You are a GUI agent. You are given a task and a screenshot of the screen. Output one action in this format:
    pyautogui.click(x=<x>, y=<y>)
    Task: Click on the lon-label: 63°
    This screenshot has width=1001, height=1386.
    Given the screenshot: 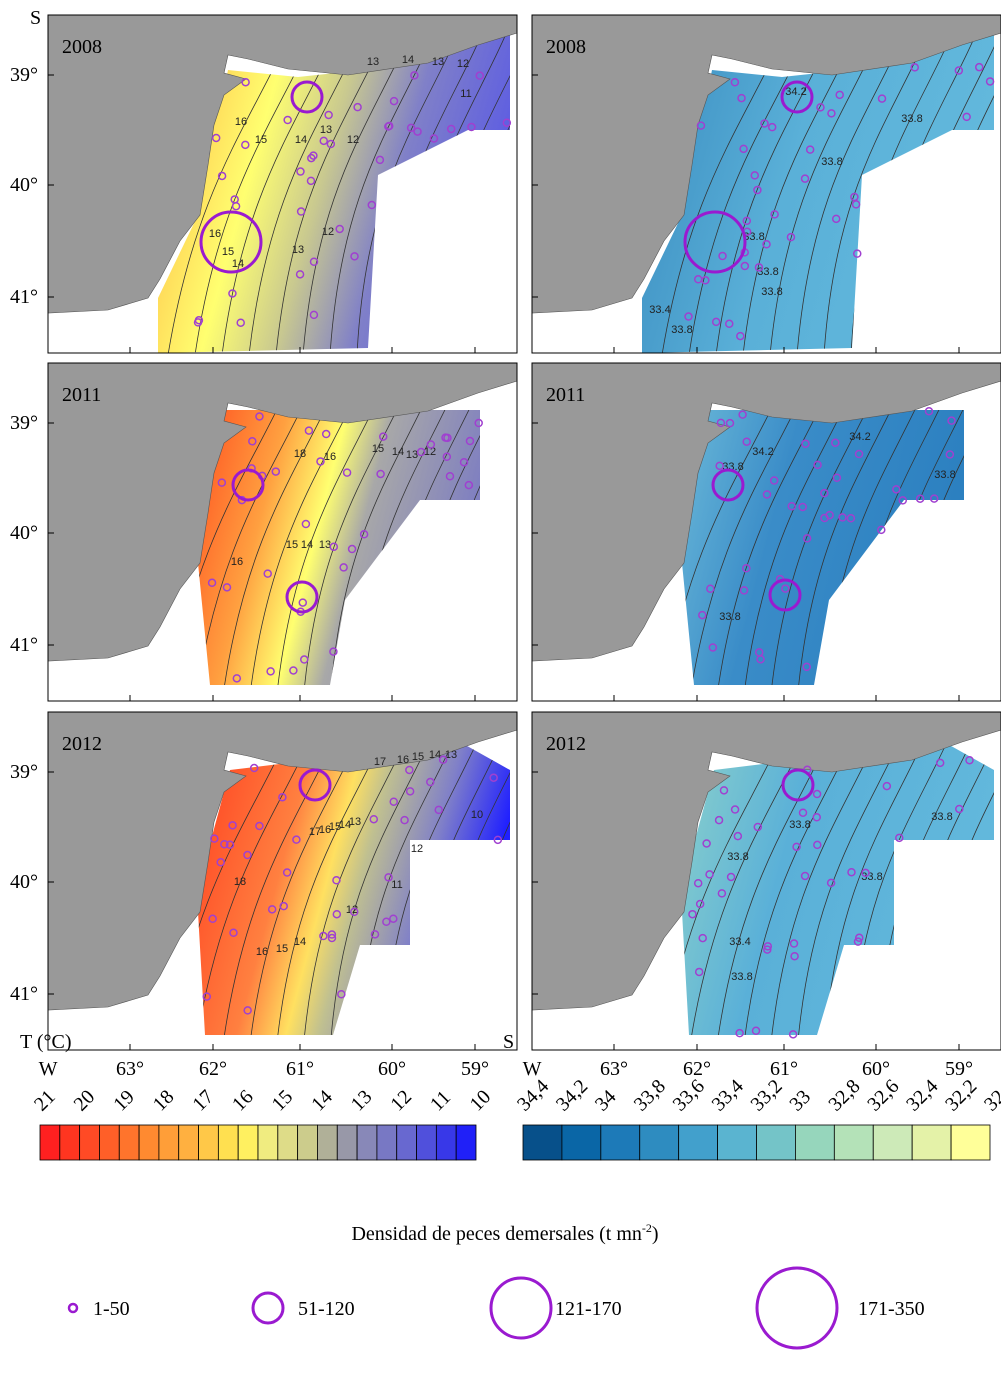 What is the action you would take?
    pyautogui.click(x=614, y=1069)
    